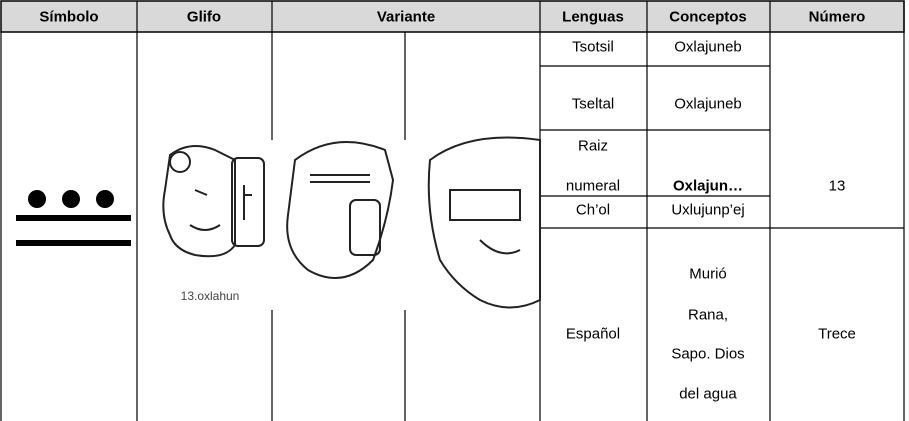  What do you see at coordinates (708, 354) in the screenshot?
I see `concept: Sapo. Dios` at bounding box center [708, 354].